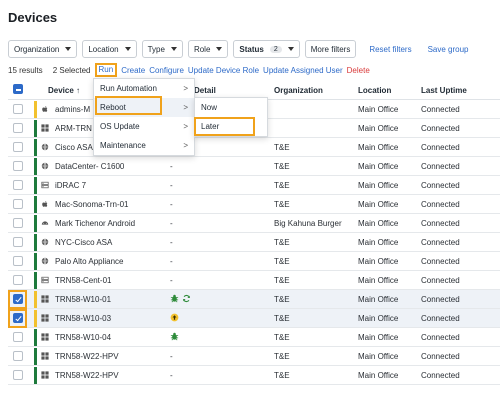  I want to click on table-row: ARM-TRN Main Office Connected, so click(254, 128).